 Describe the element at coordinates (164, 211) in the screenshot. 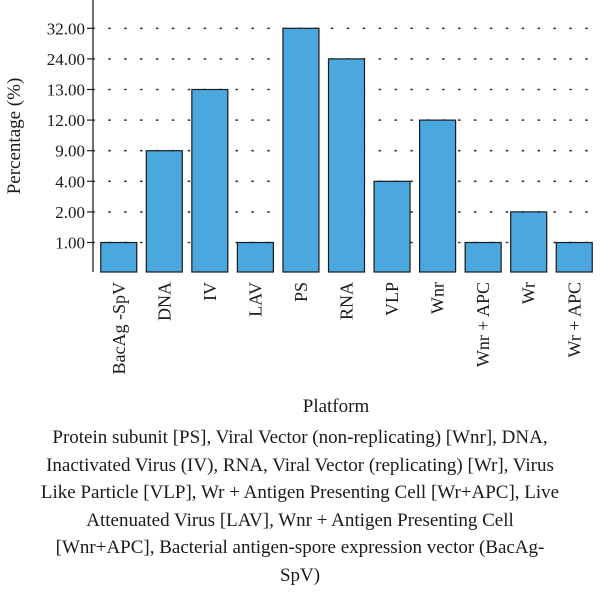

I see `bar-dna` at that location.